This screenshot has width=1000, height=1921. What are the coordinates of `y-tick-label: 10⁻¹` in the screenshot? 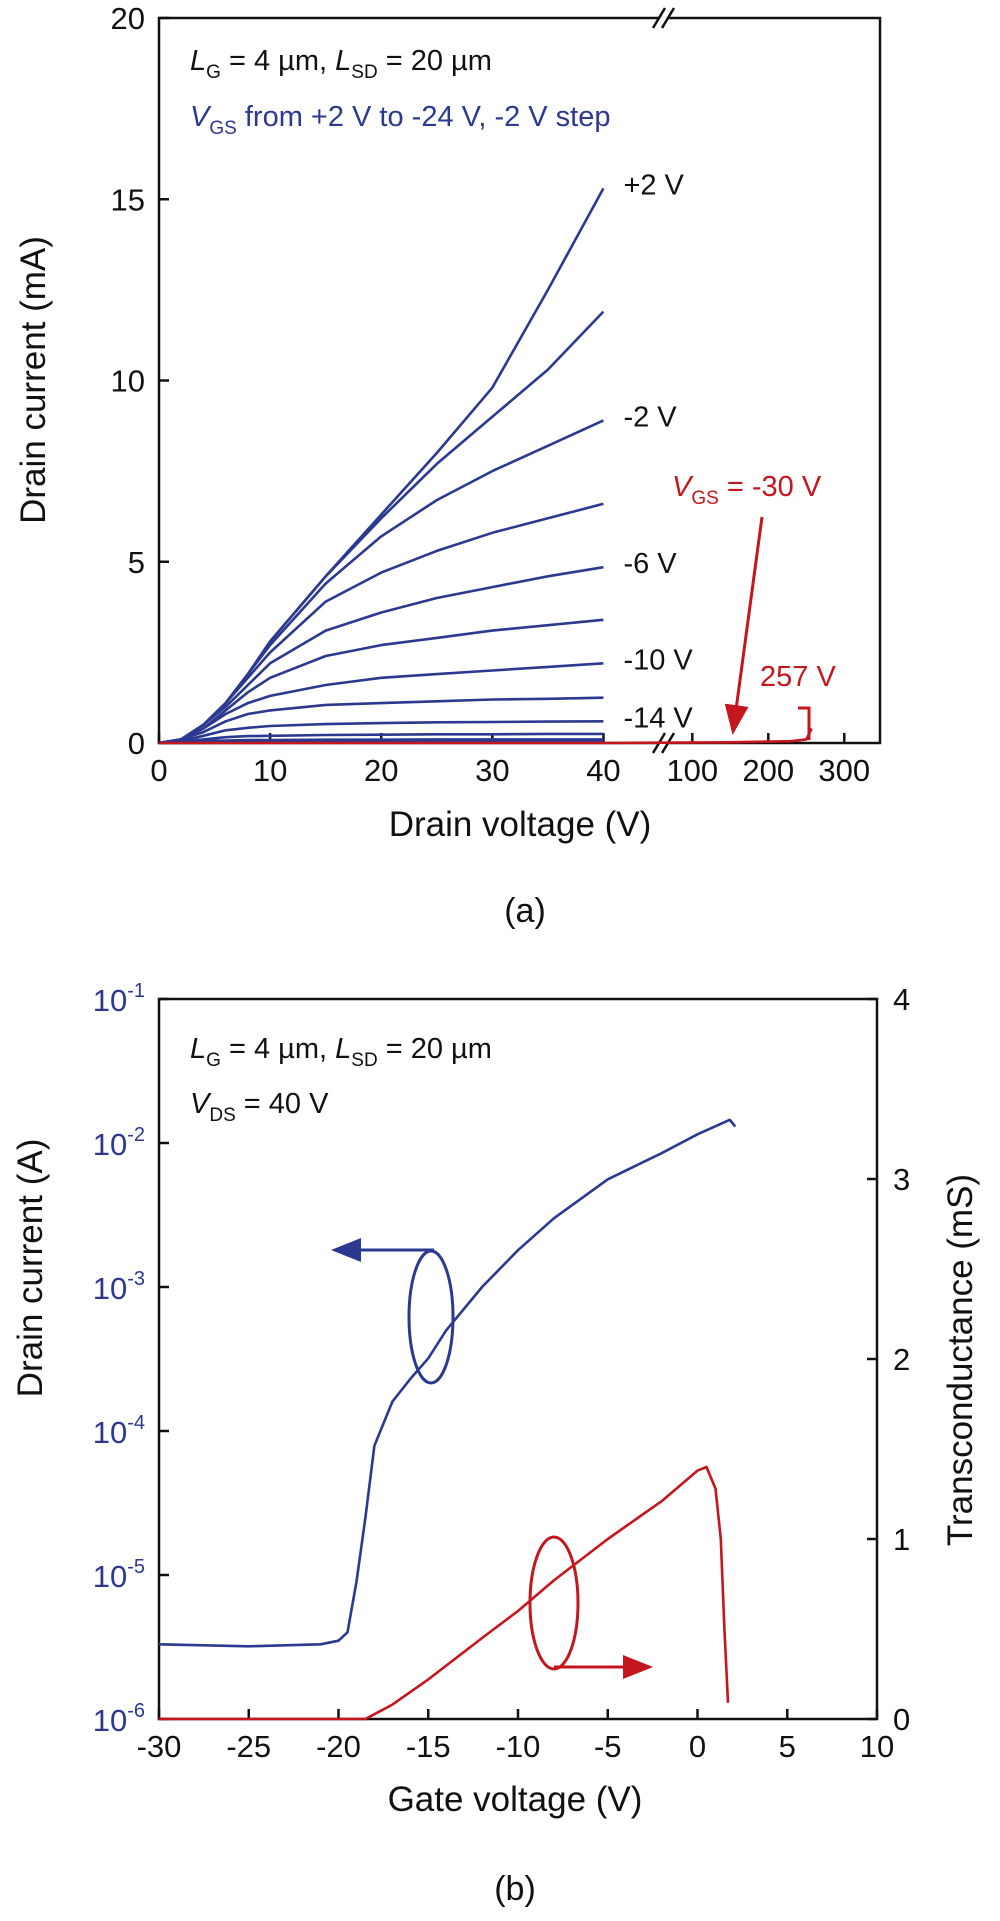 It's located at (119, 999).